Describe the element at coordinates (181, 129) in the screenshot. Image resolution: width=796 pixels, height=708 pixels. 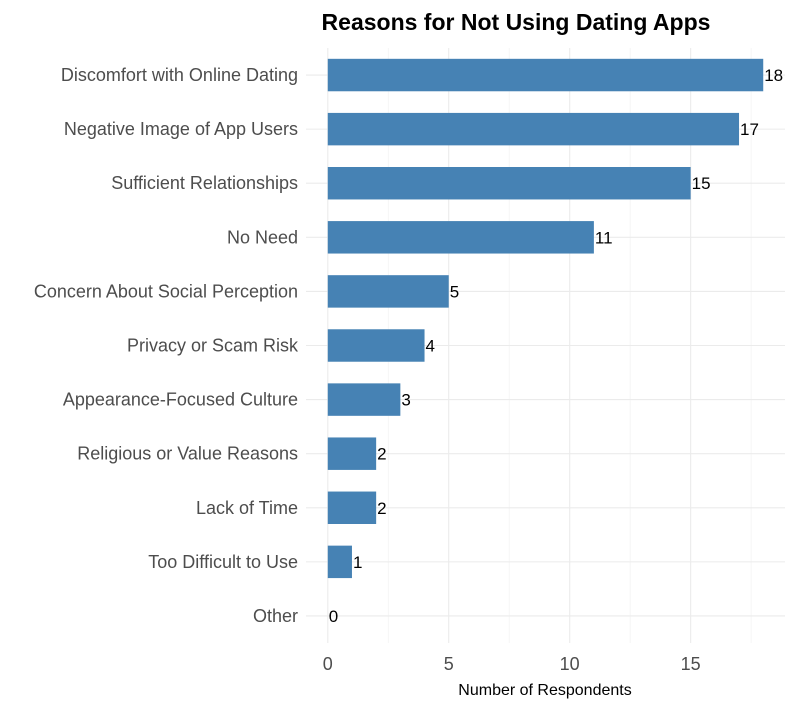
I see `category-label: Negative Image of App Users` at that location.